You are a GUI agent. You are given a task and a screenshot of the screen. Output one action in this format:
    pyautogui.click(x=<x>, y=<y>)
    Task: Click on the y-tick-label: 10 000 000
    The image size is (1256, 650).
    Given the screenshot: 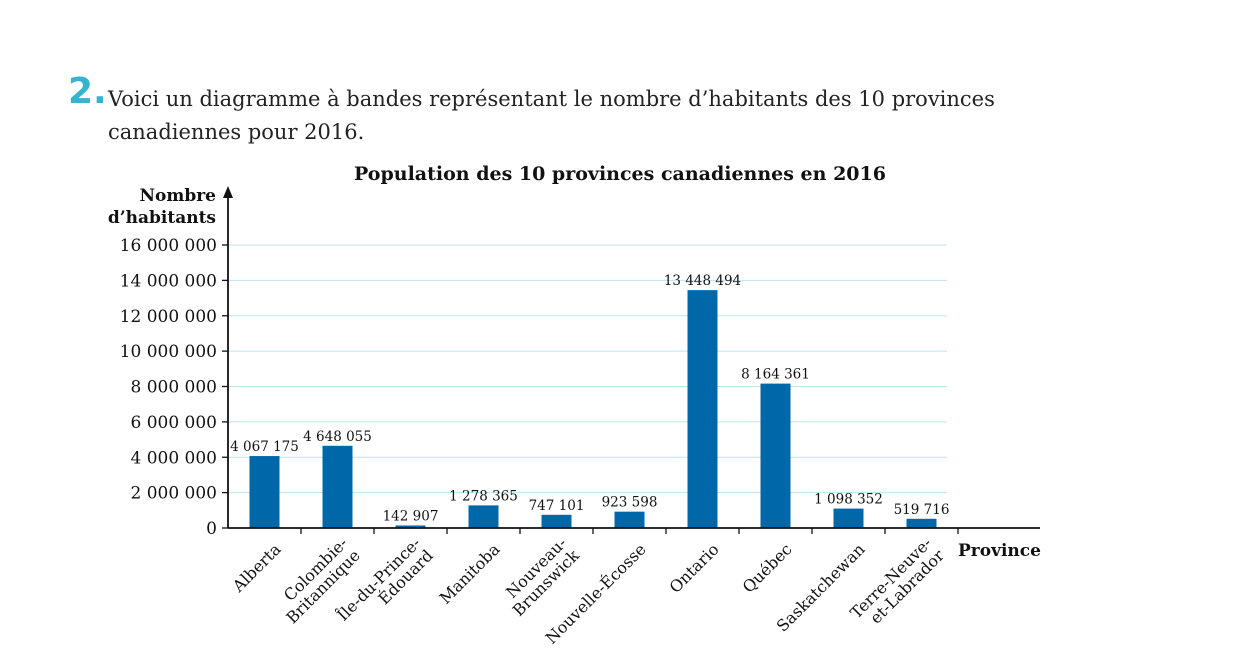 What is the action you would take?
    pyautogui.click(x=168, y=352)
    